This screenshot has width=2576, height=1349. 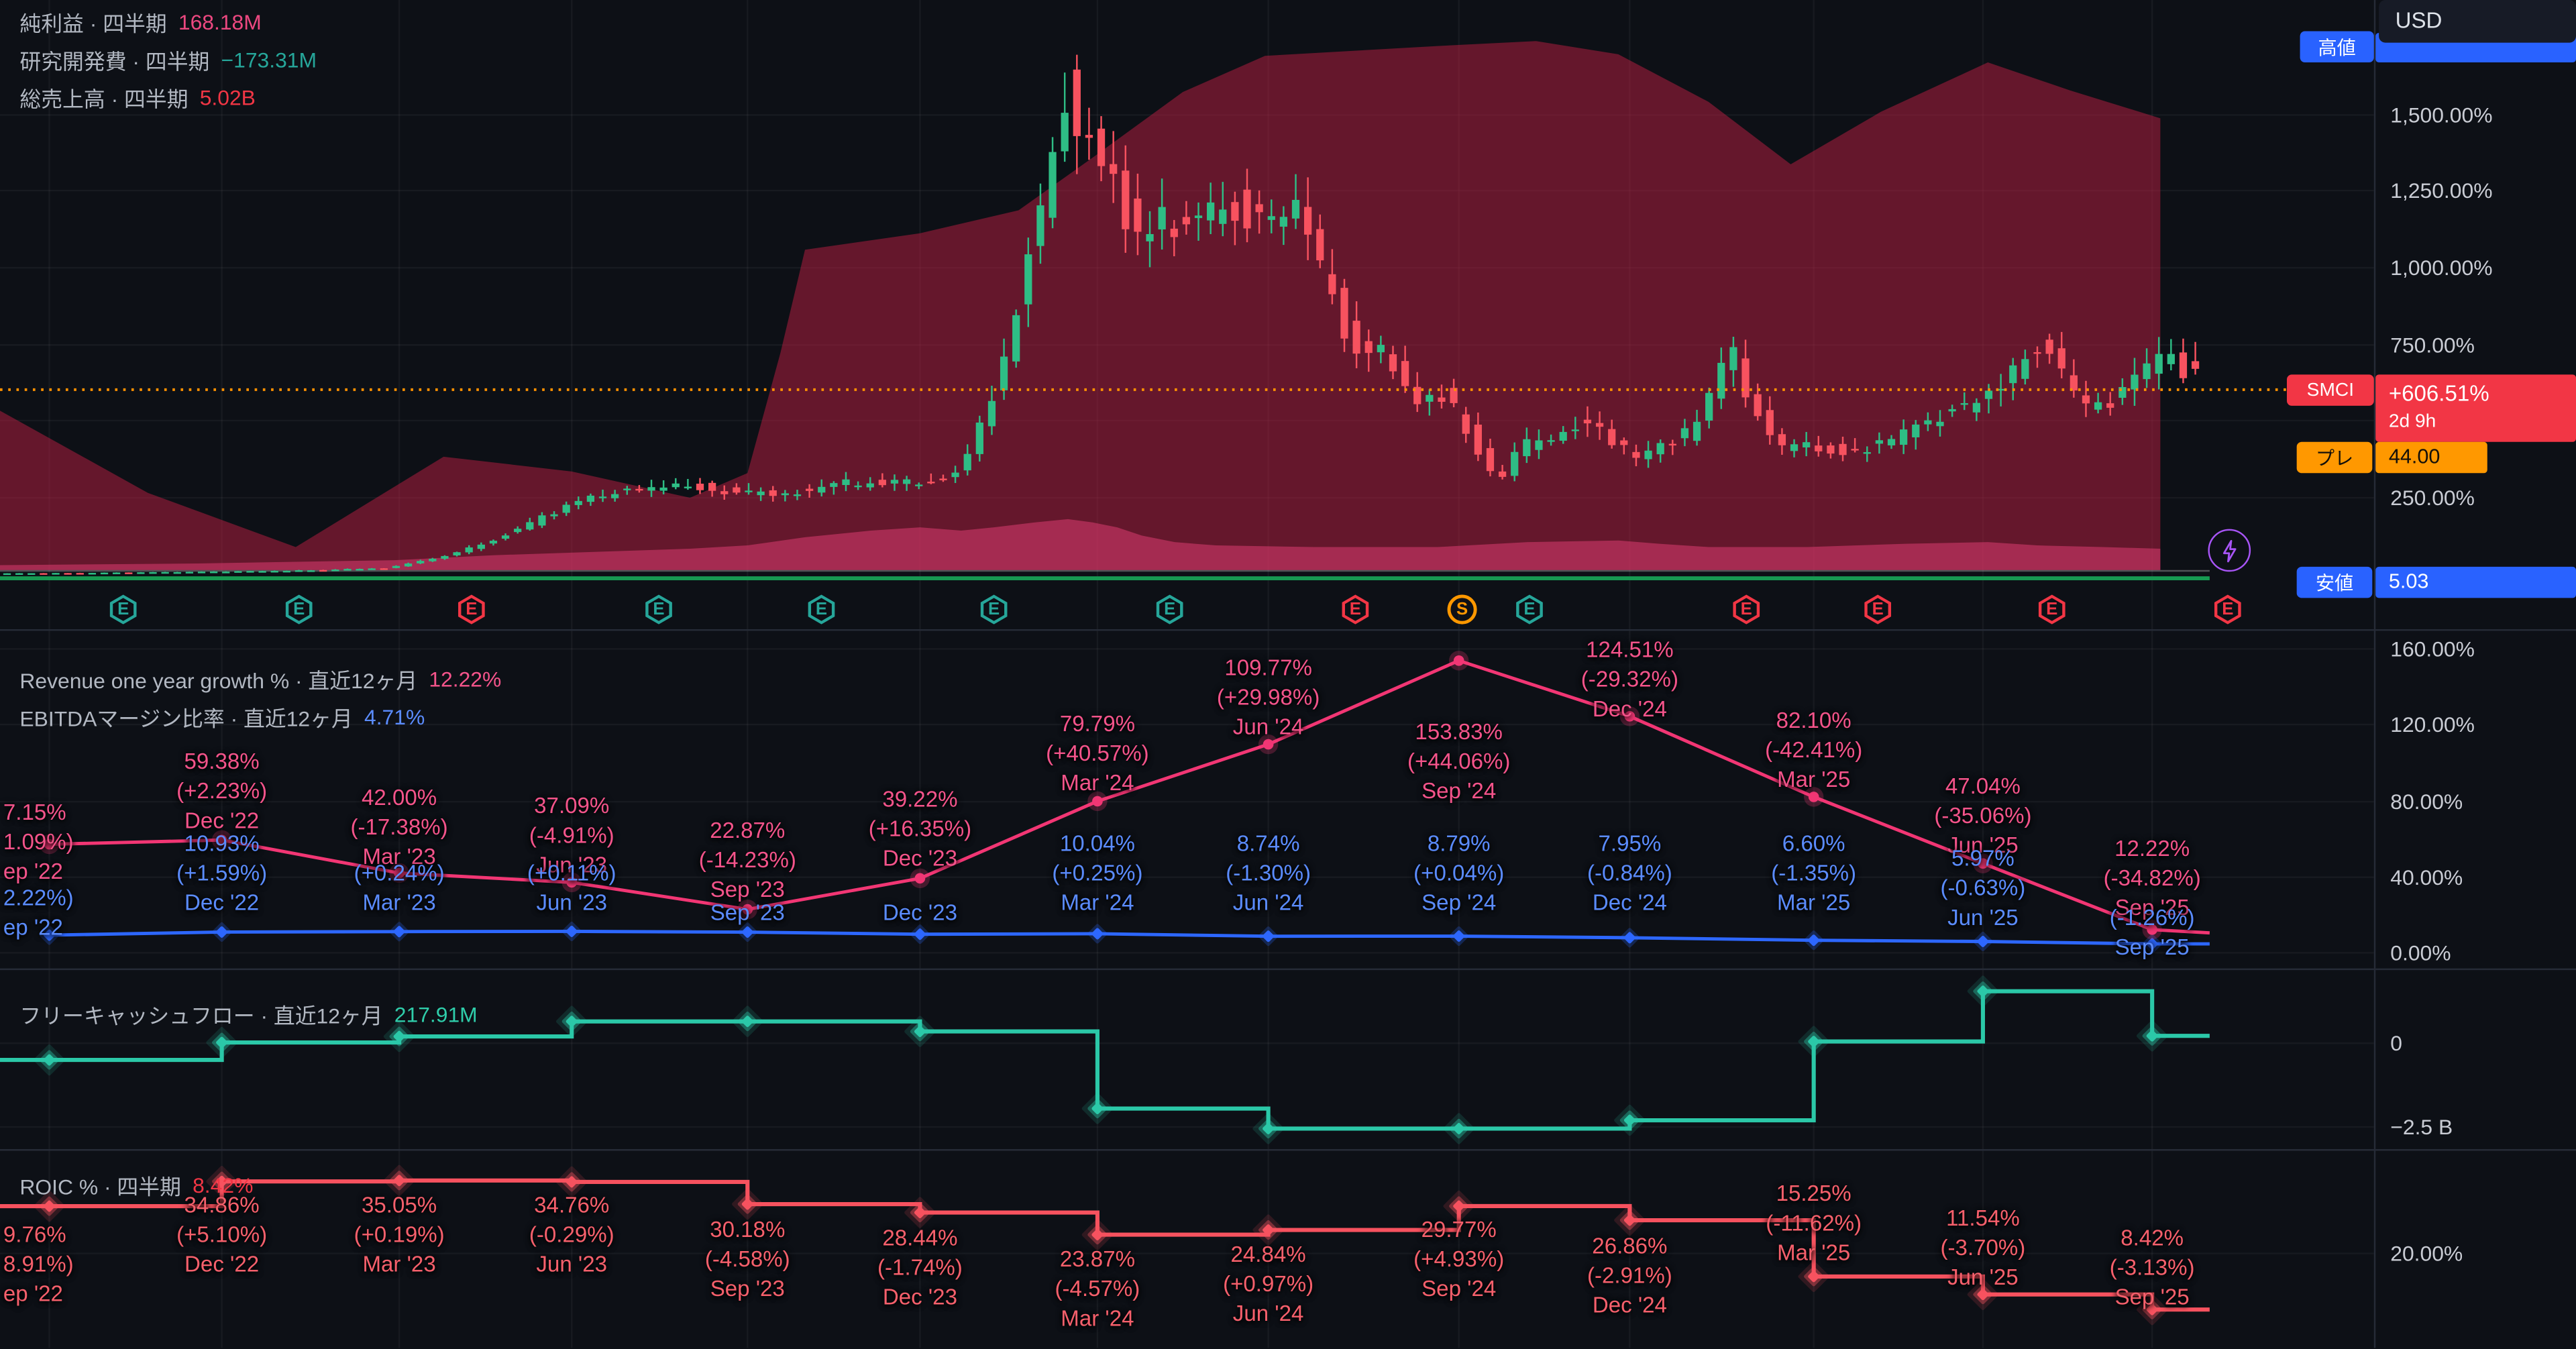 I want to click on low-badge: 安値, so click(x=2334, y=582).